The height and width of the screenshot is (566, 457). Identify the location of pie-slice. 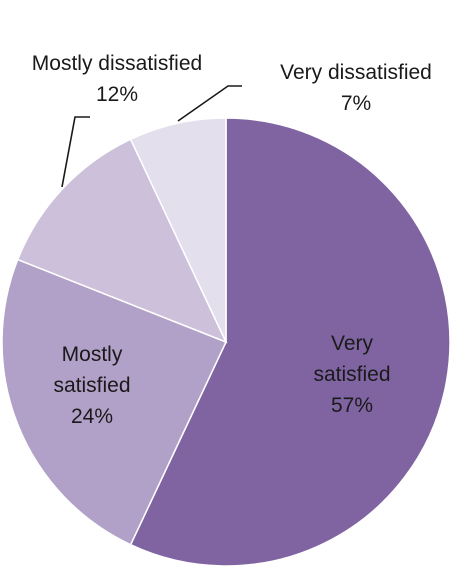
(178, 230).